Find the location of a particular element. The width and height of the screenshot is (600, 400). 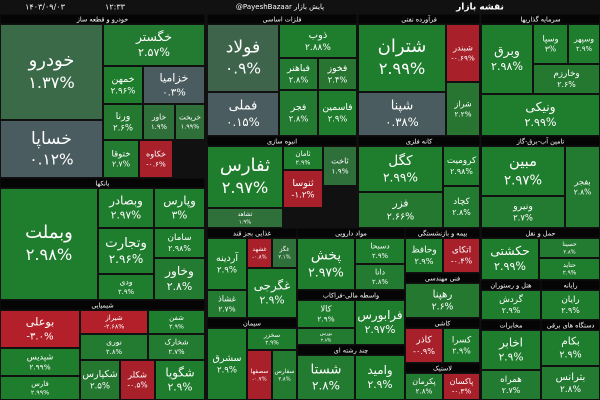

tile-name: فملی is located at coordinates (243, 106).